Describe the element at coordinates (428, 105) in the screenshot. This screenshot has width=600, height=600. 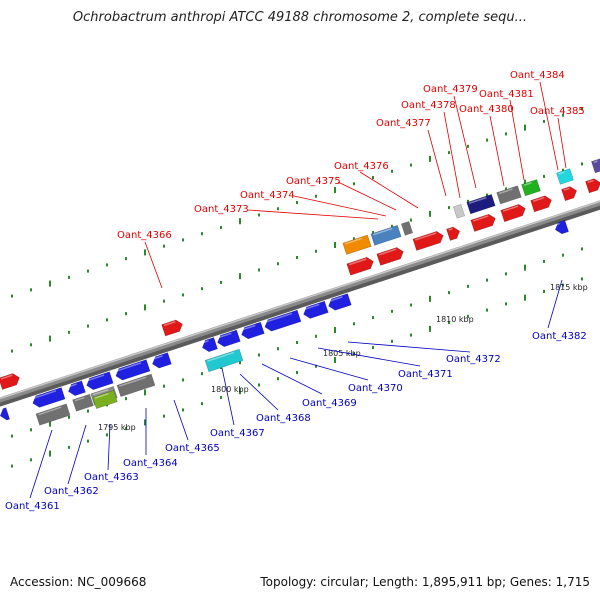
I see `gene-label: Oant_4378` at that location.